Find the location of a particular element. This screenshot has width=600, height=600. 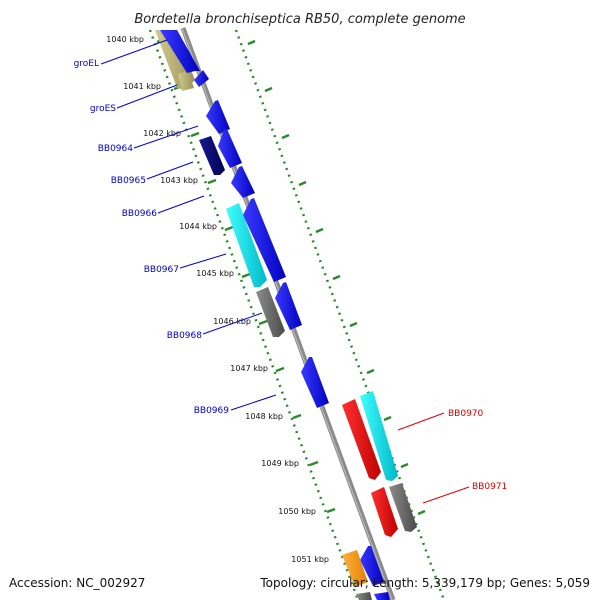

tick-label: 1043 kbp is located at coordinates (179, 180).